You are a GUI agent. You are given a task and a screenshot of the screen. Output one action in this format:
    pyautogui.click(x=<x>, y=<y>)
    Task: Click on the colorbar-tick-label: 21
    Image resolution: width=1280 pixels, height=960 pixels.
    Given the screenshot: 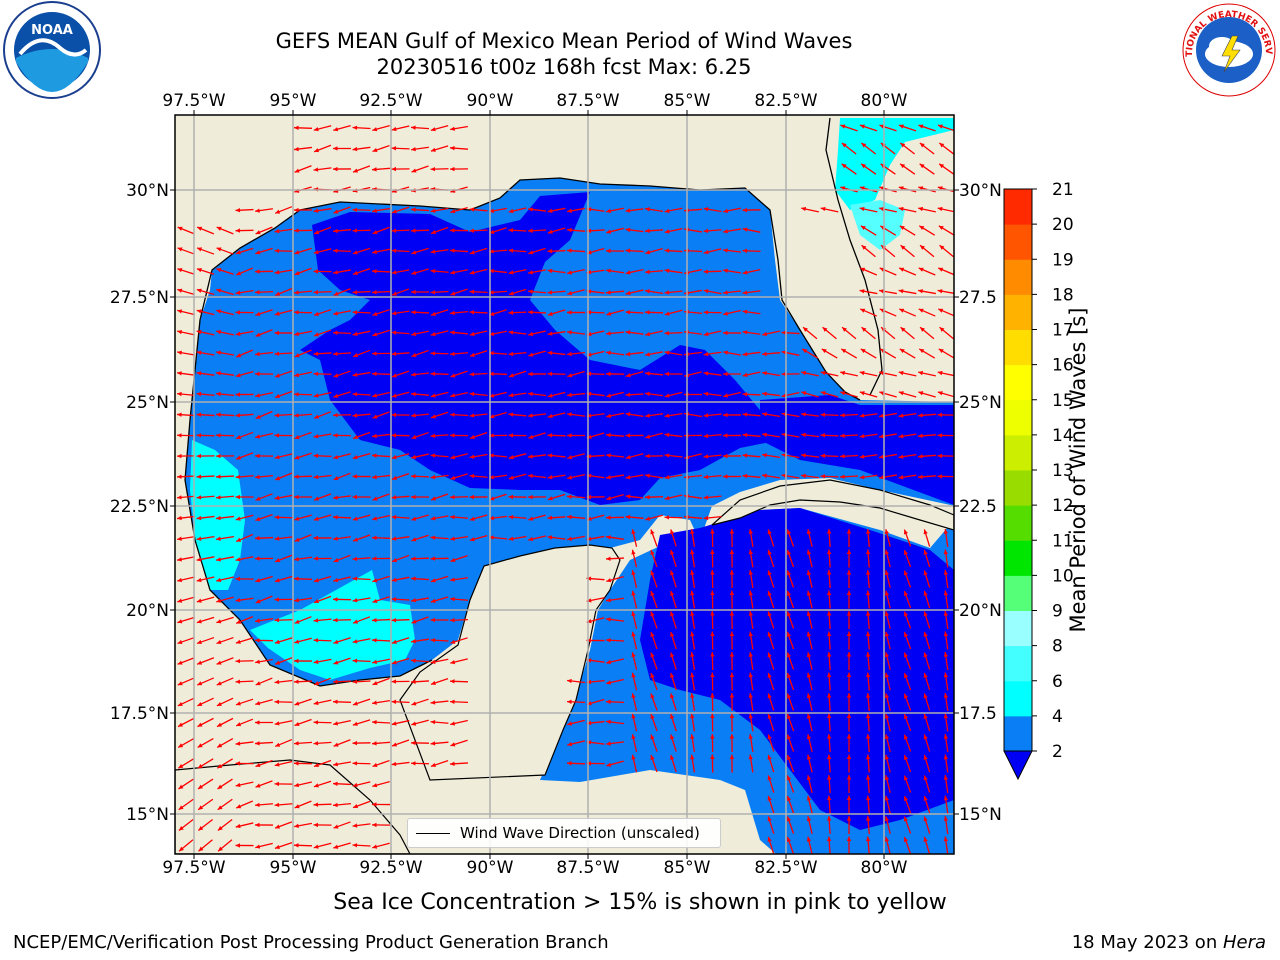 What is the action you would take?
    pyautogui.click(x=1063, y=190)
    